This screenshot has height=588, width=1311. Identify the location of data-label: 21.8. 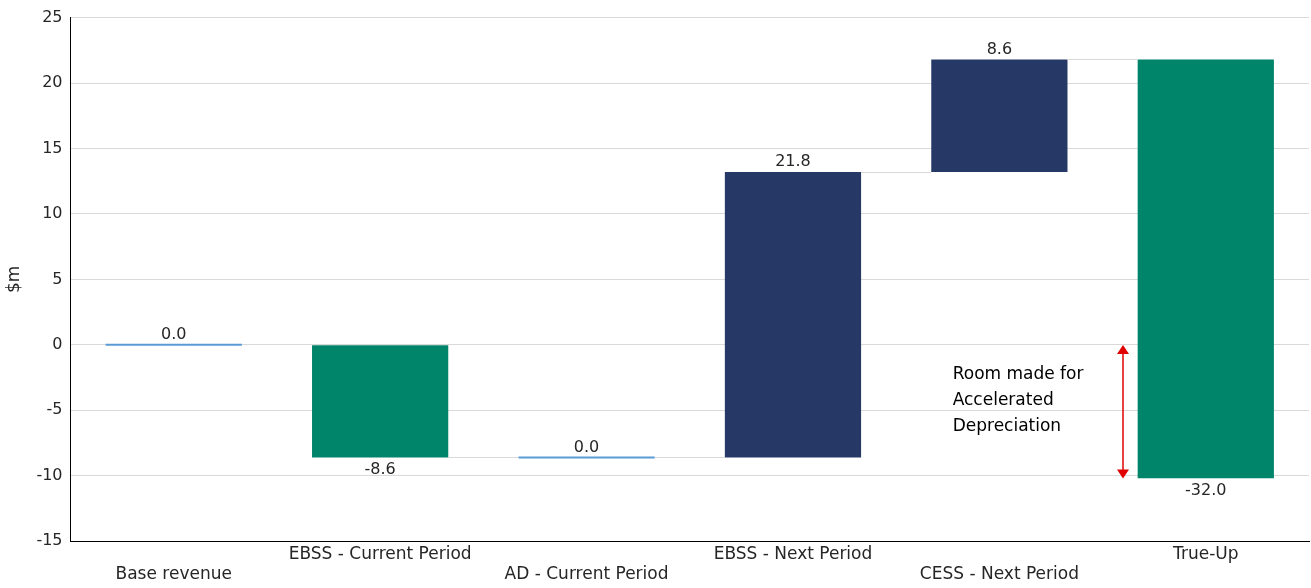
(793, 161).